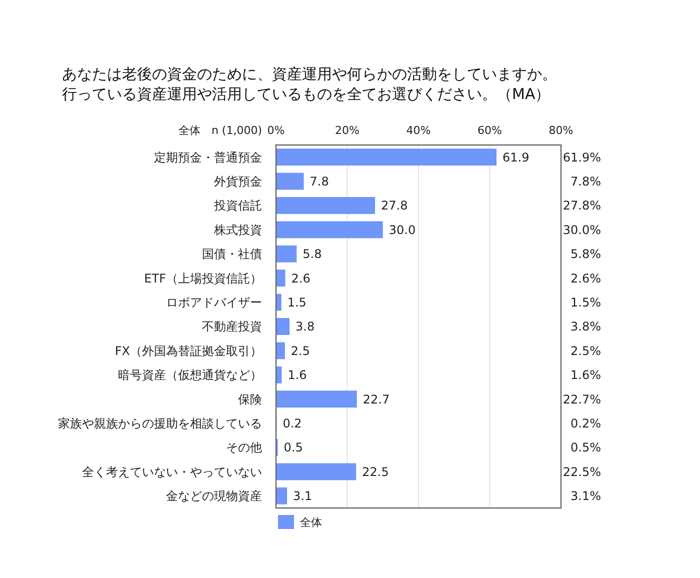  What do you see at coordinates (188, 351) in the screenshot?
I see `y-tick-label: FX（外国為替証拠金取引）` at bounding box center [188, 351].